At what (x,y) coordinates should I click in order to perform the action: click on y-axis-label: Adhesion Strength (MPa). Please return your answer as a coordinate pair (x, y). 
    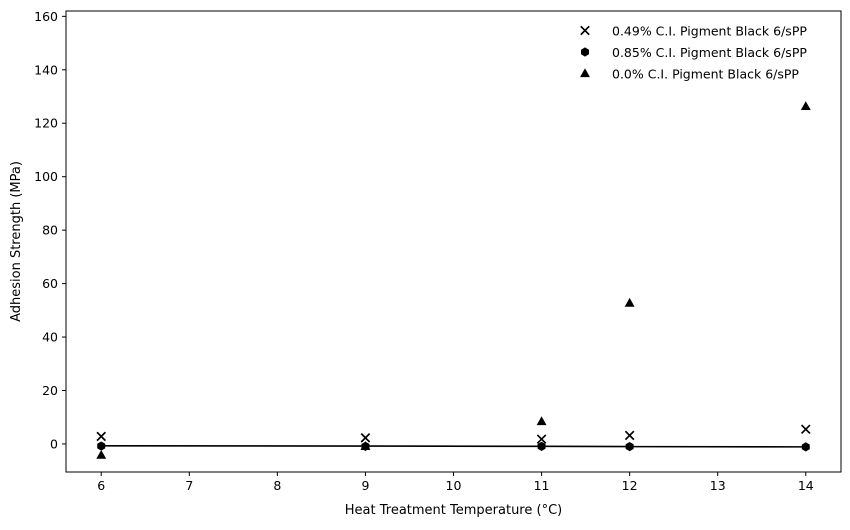
    Looking at the image, I should click on (16, 241).